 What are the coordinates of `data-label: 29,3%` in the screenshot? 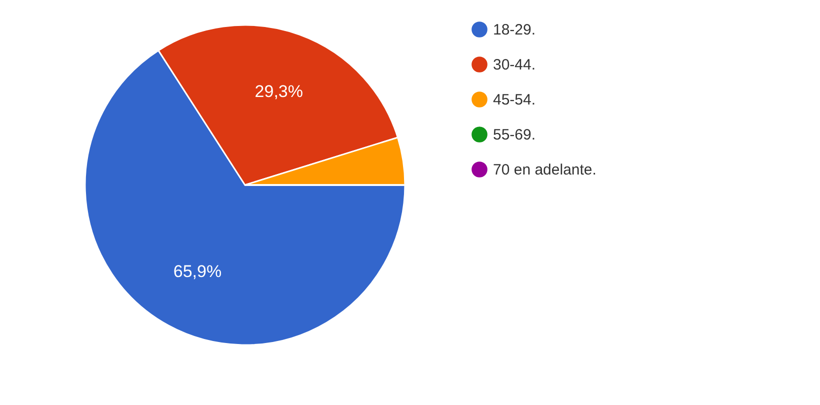 It's located at (278, 91).